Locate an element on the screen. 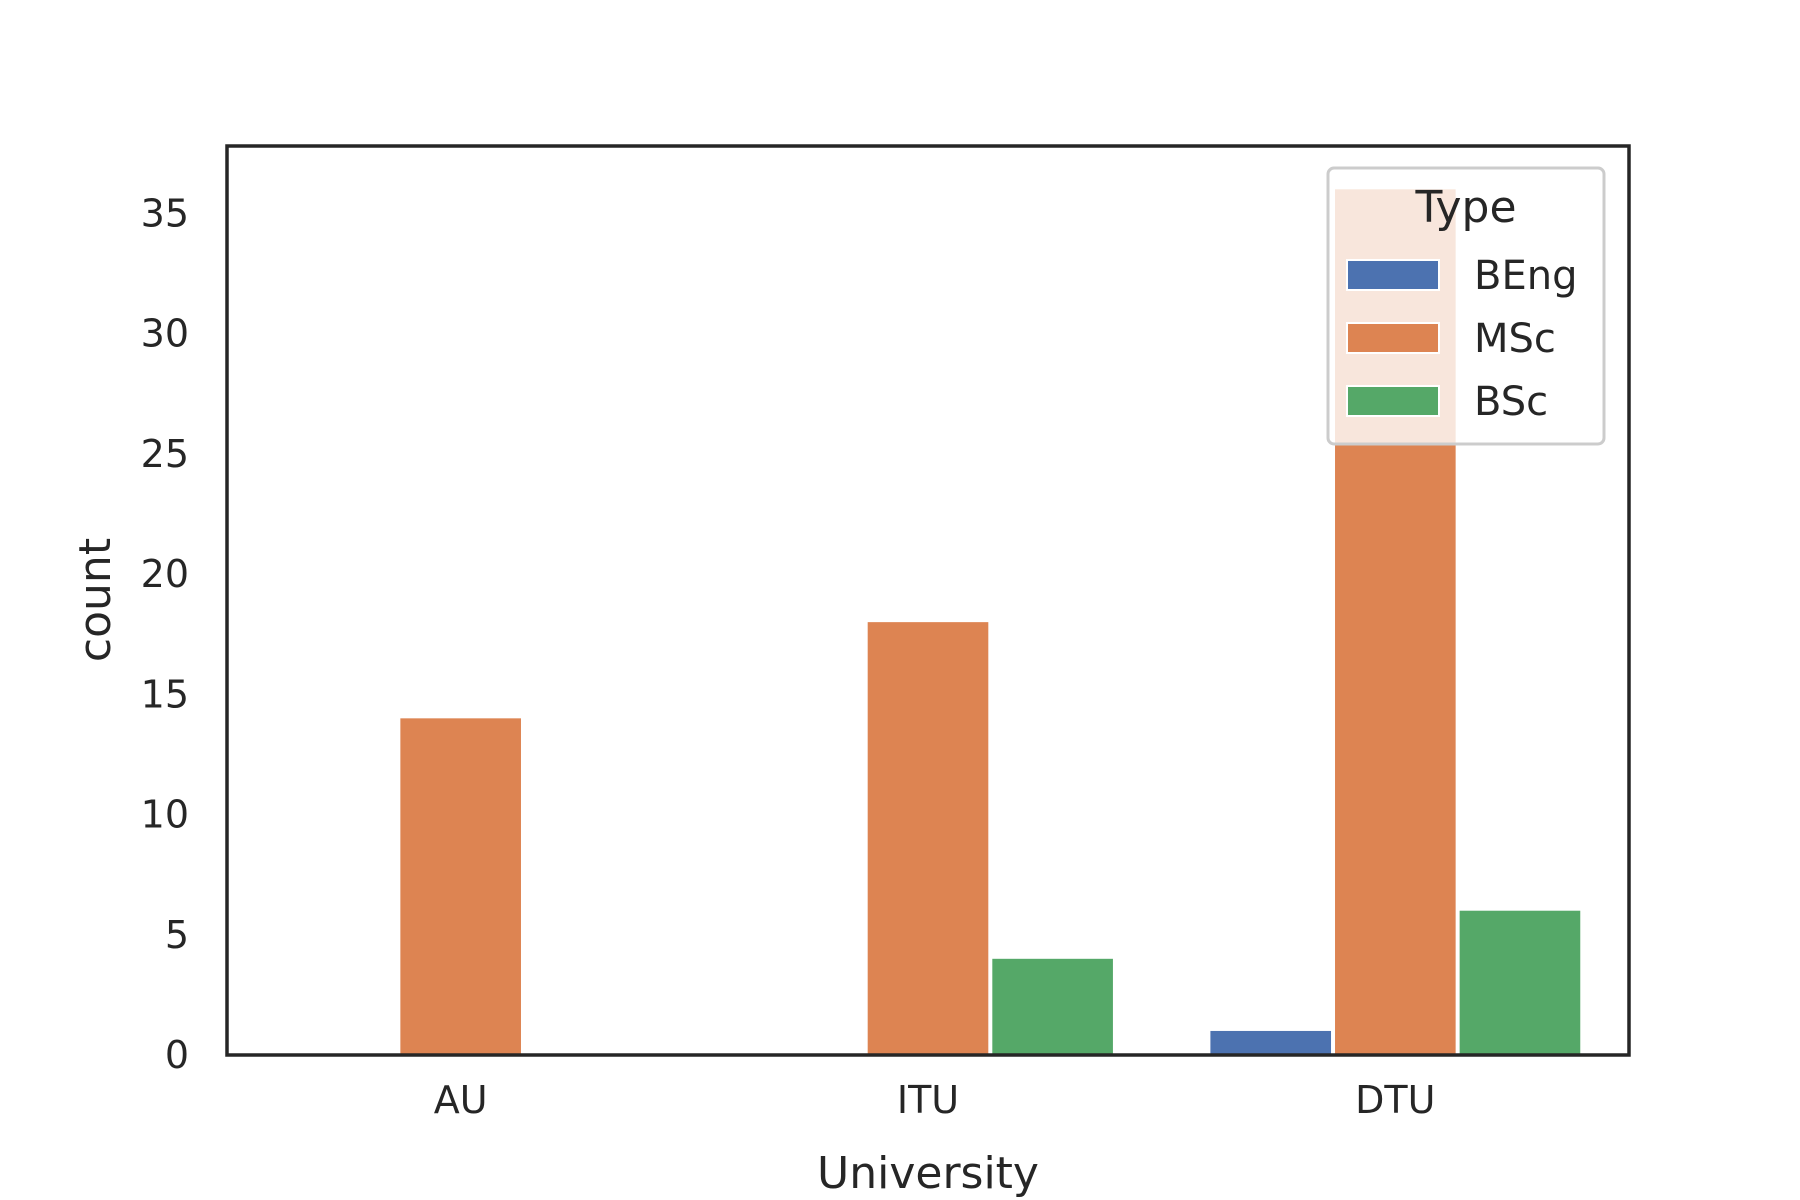  legend-label-beng: BEng is located at coordinates (1525, 276).